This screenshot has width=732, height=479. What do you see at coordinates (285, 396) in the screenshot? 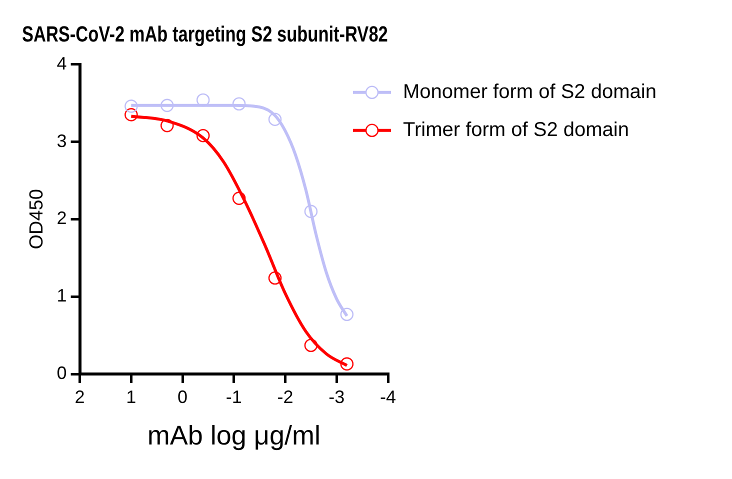
I see `x-tick-label: -2` at bounding box center [285, 396].